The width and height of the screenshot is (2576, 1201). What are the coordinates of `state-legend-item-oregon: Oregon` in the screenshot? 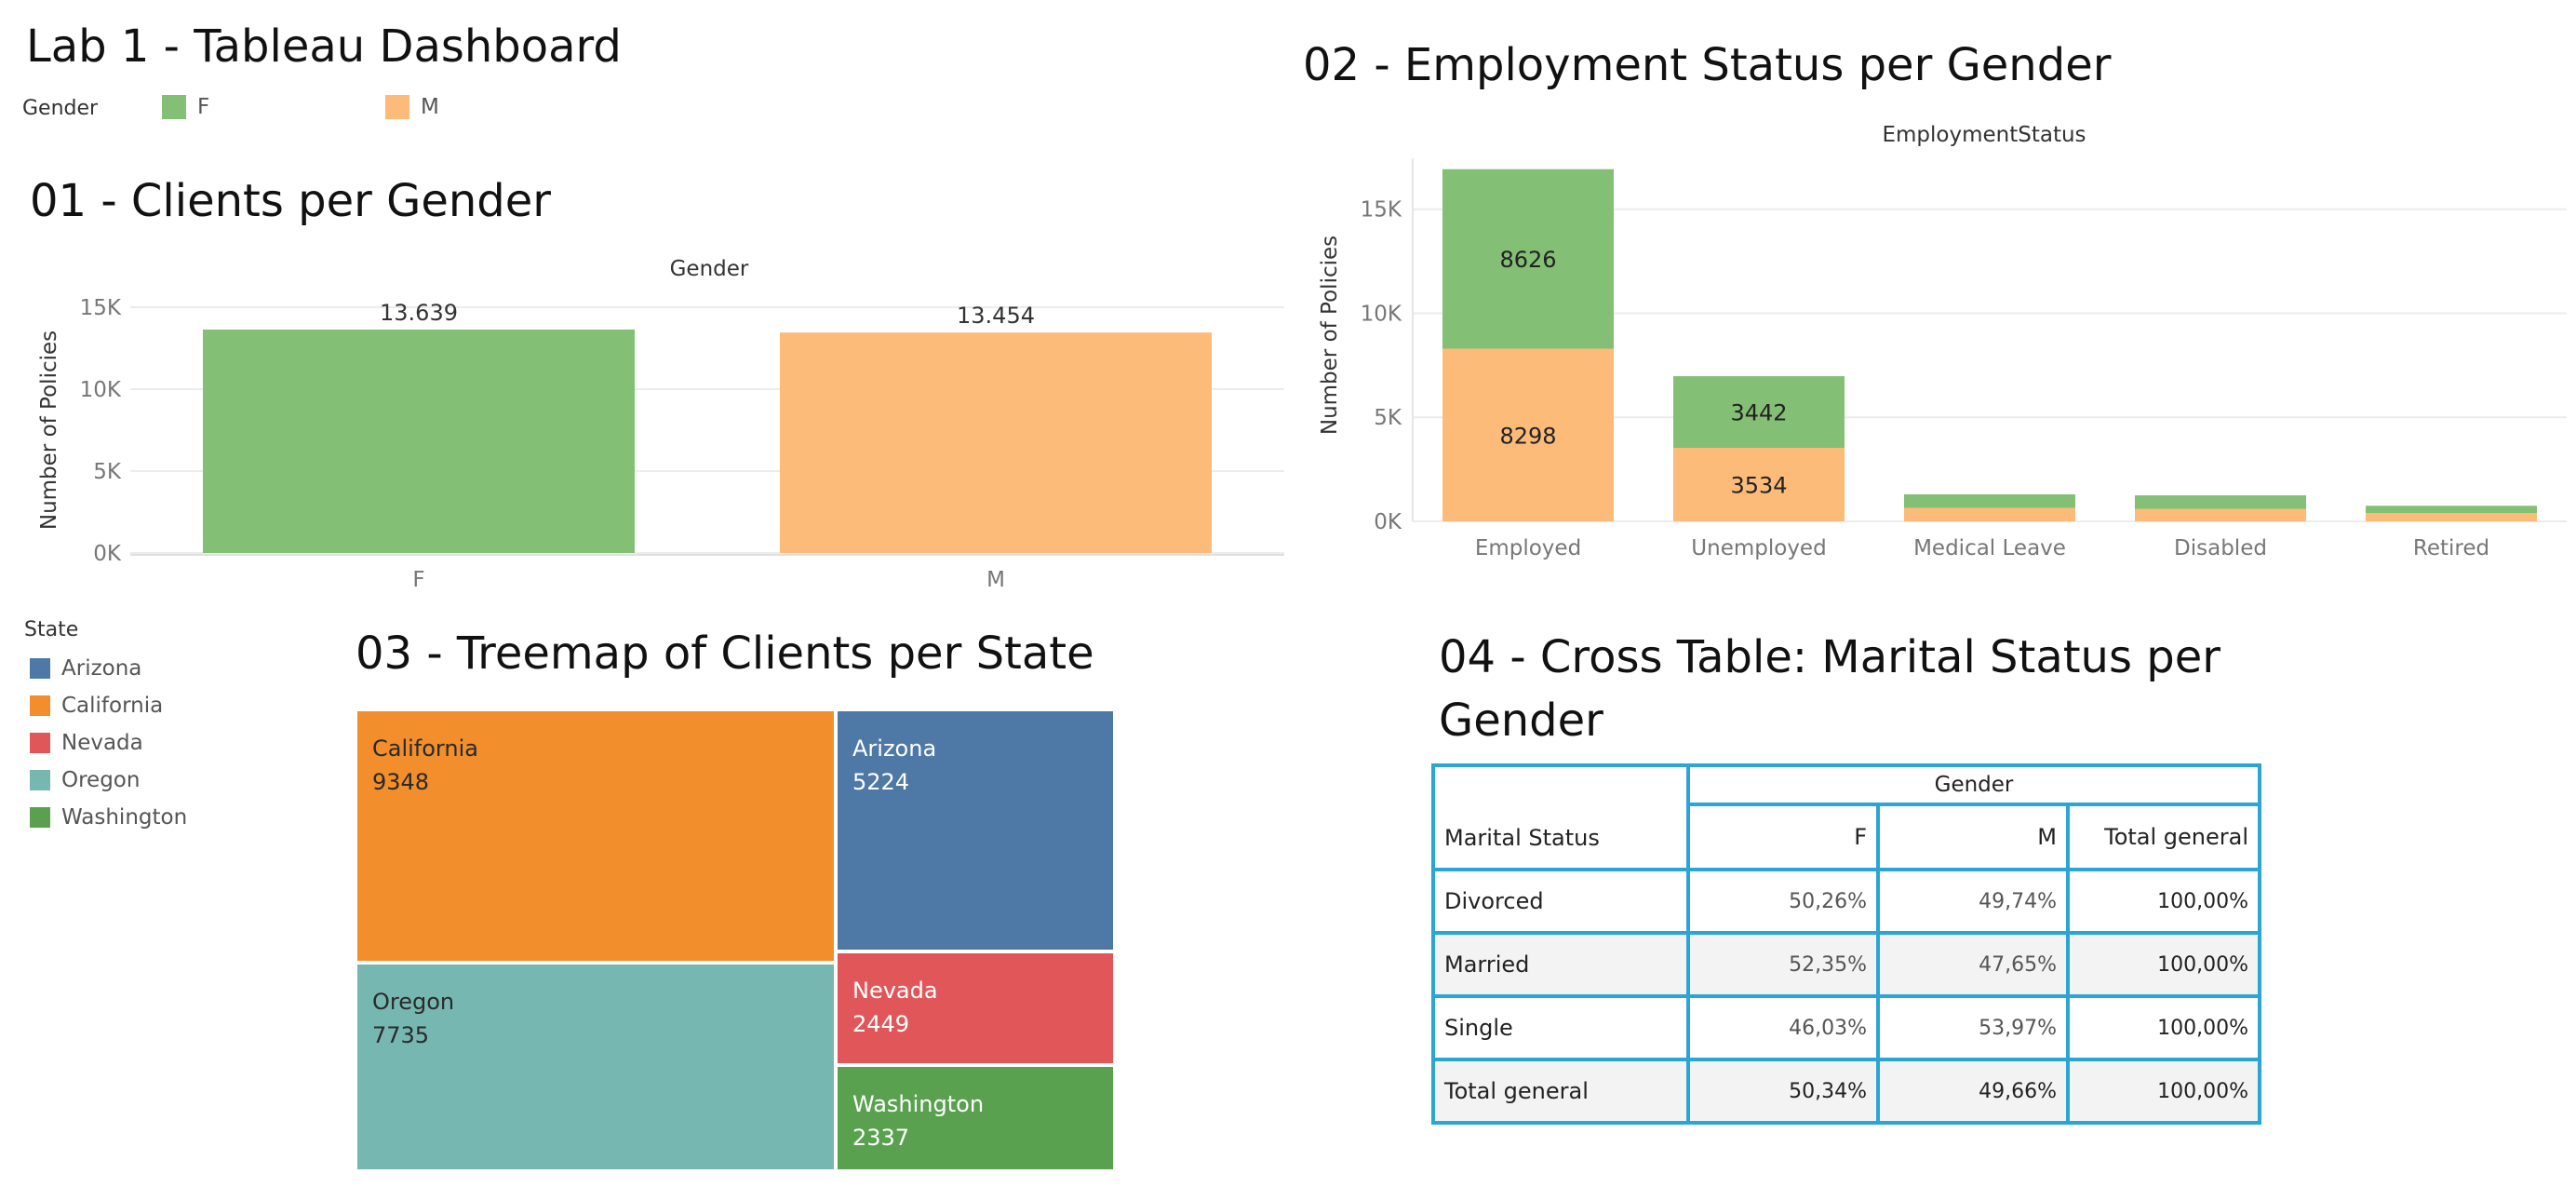 It's located at (108, 780).